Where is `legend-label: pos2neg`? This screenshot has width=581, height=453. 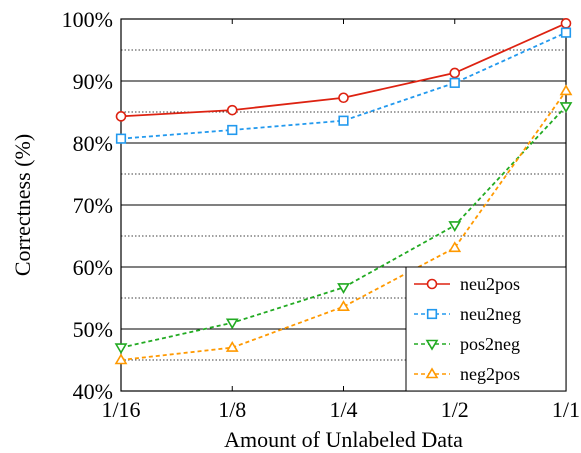
legend-label: pos2neg is located at coordinates (490, 344).